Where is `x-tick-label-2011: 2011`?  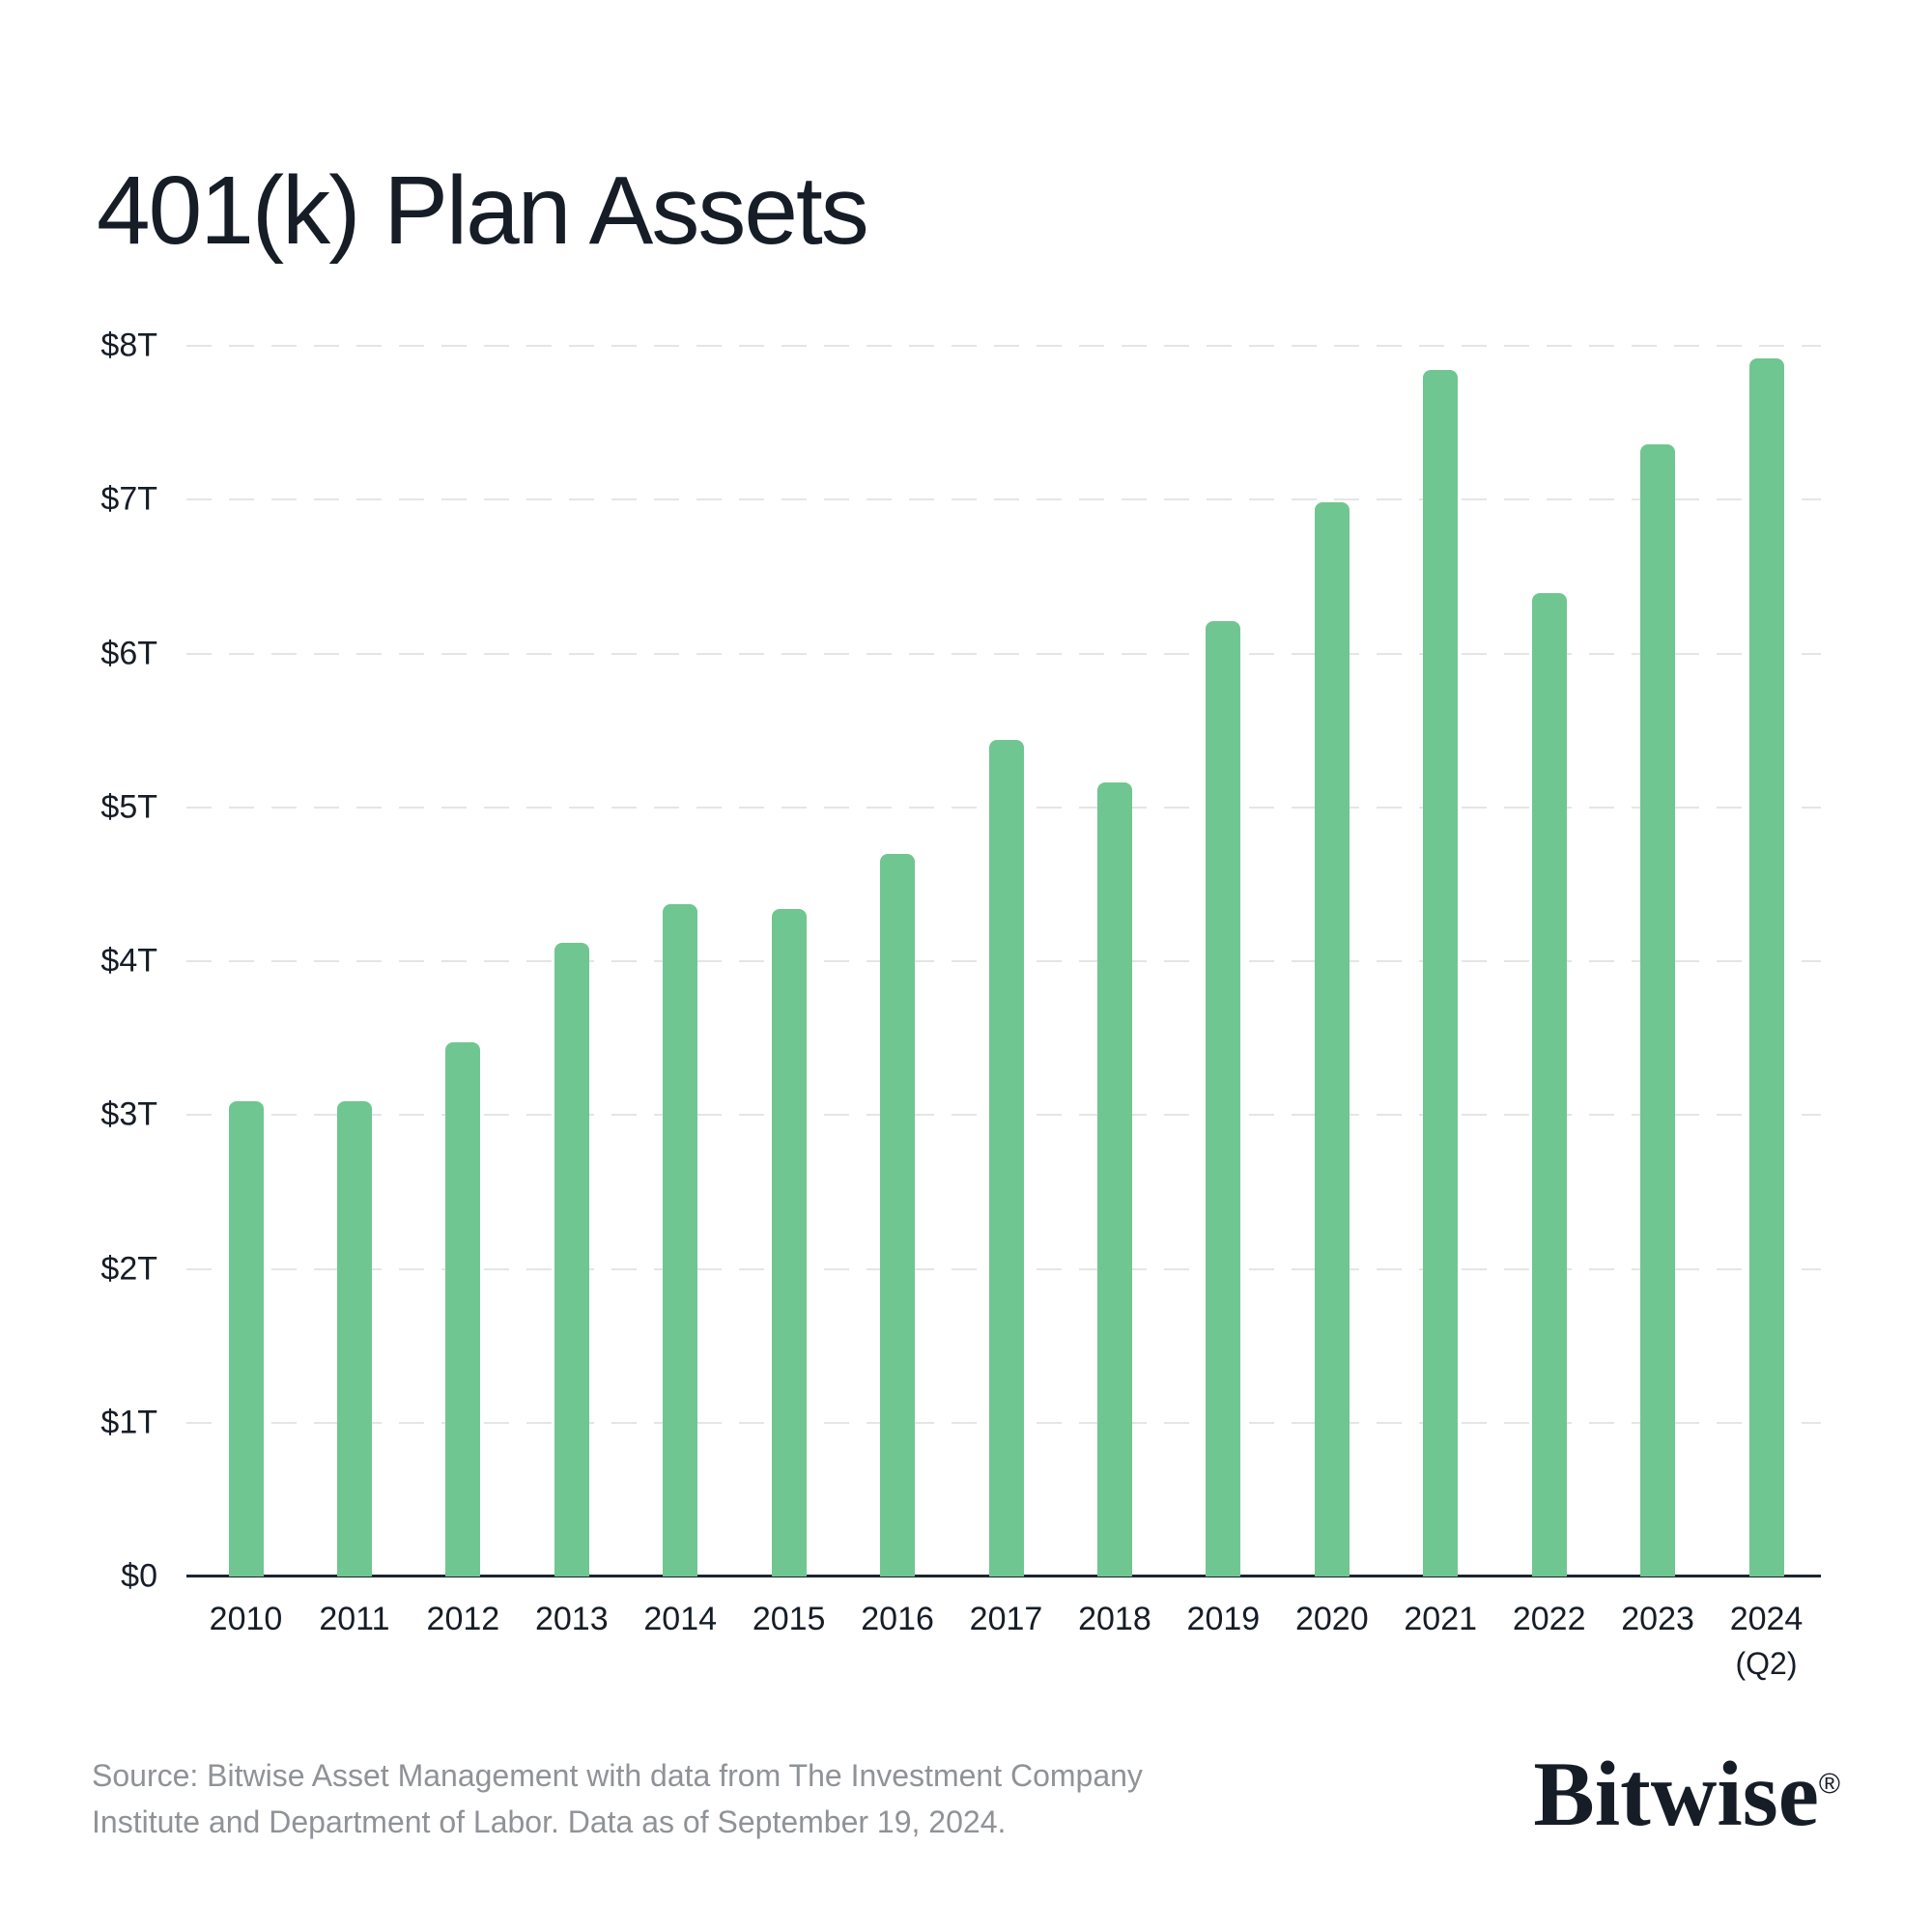
x-tick-label-2011: 2011 is located at coordinates (354, 1619).